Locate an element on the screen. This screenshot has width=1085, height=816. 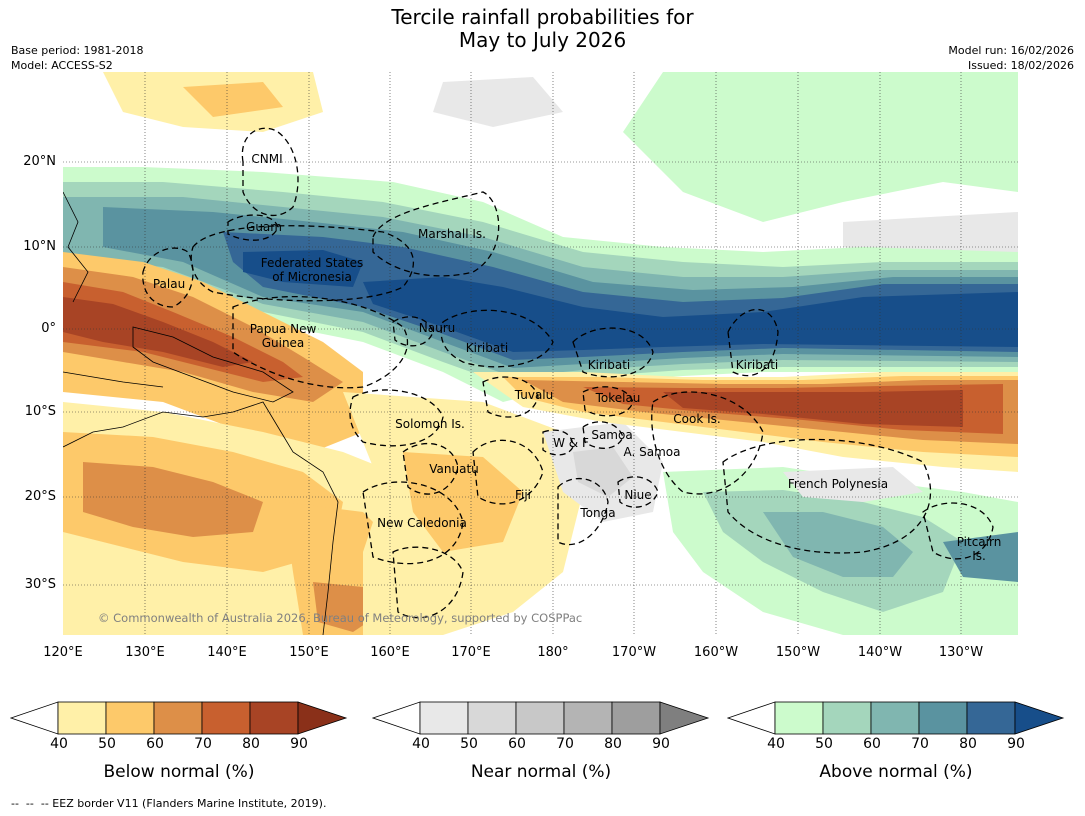
label-french-polynesia: French Polynesia is located at coordinates (838, 484).